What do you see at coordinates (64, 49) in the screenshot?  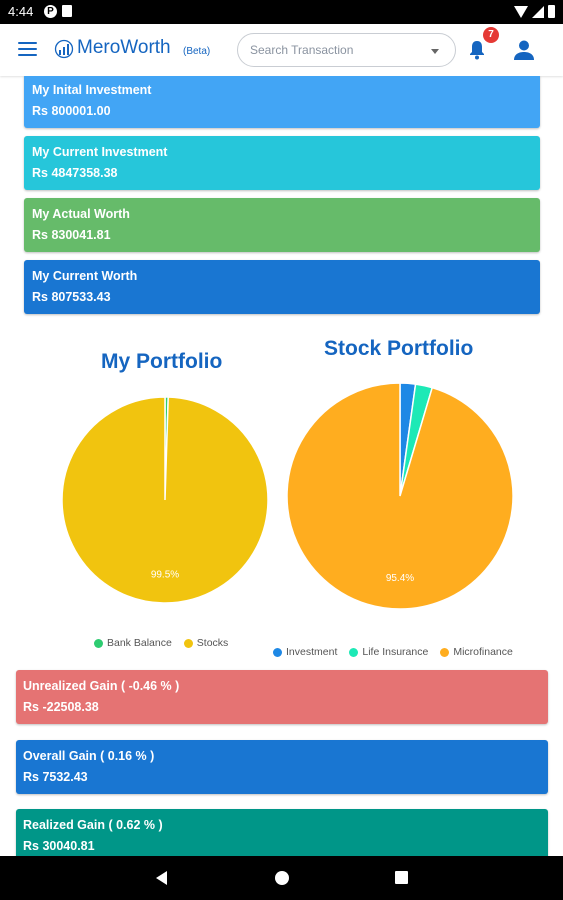 I see `logo-icon` at bounding box center [64, 49].